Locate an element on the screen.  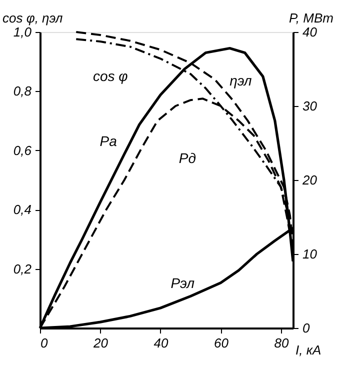
y2-tick-label: 0 is located at coordinates (306, 328).